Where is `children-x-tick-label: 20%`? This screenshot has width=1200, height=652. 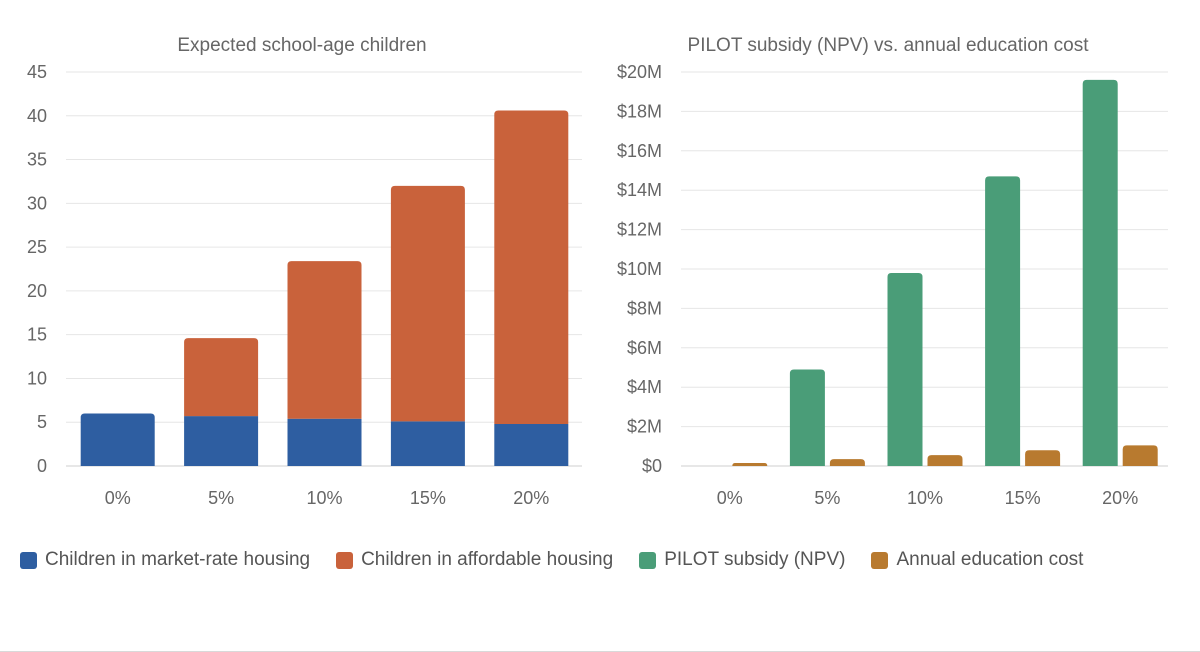 children-x-tick-label: 20% is located at coordinates (531, 498).